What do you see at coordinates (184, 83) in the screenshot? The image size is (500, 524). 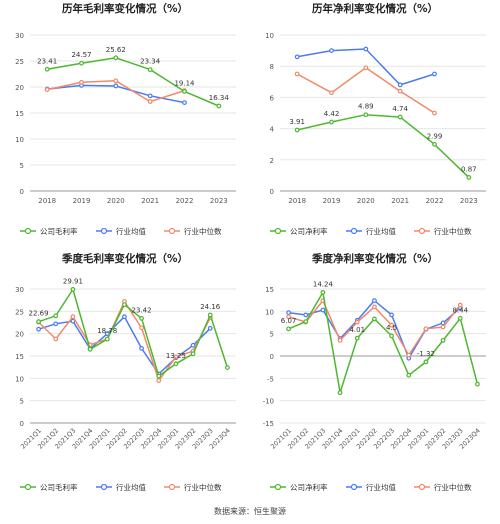 I see `data-label: 19.14` at bounding box center [184, 83].